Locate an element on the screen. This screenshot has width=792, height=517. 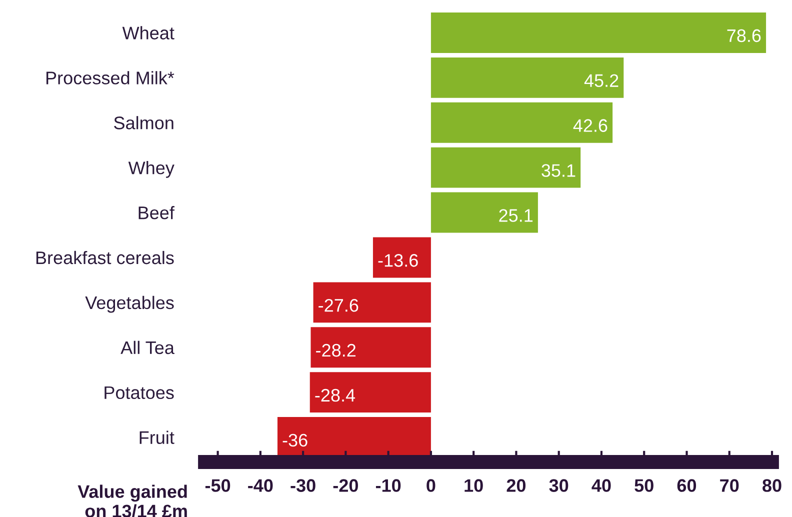
y-tick-label: Processed Milk* is located at coordinates (110, 77).